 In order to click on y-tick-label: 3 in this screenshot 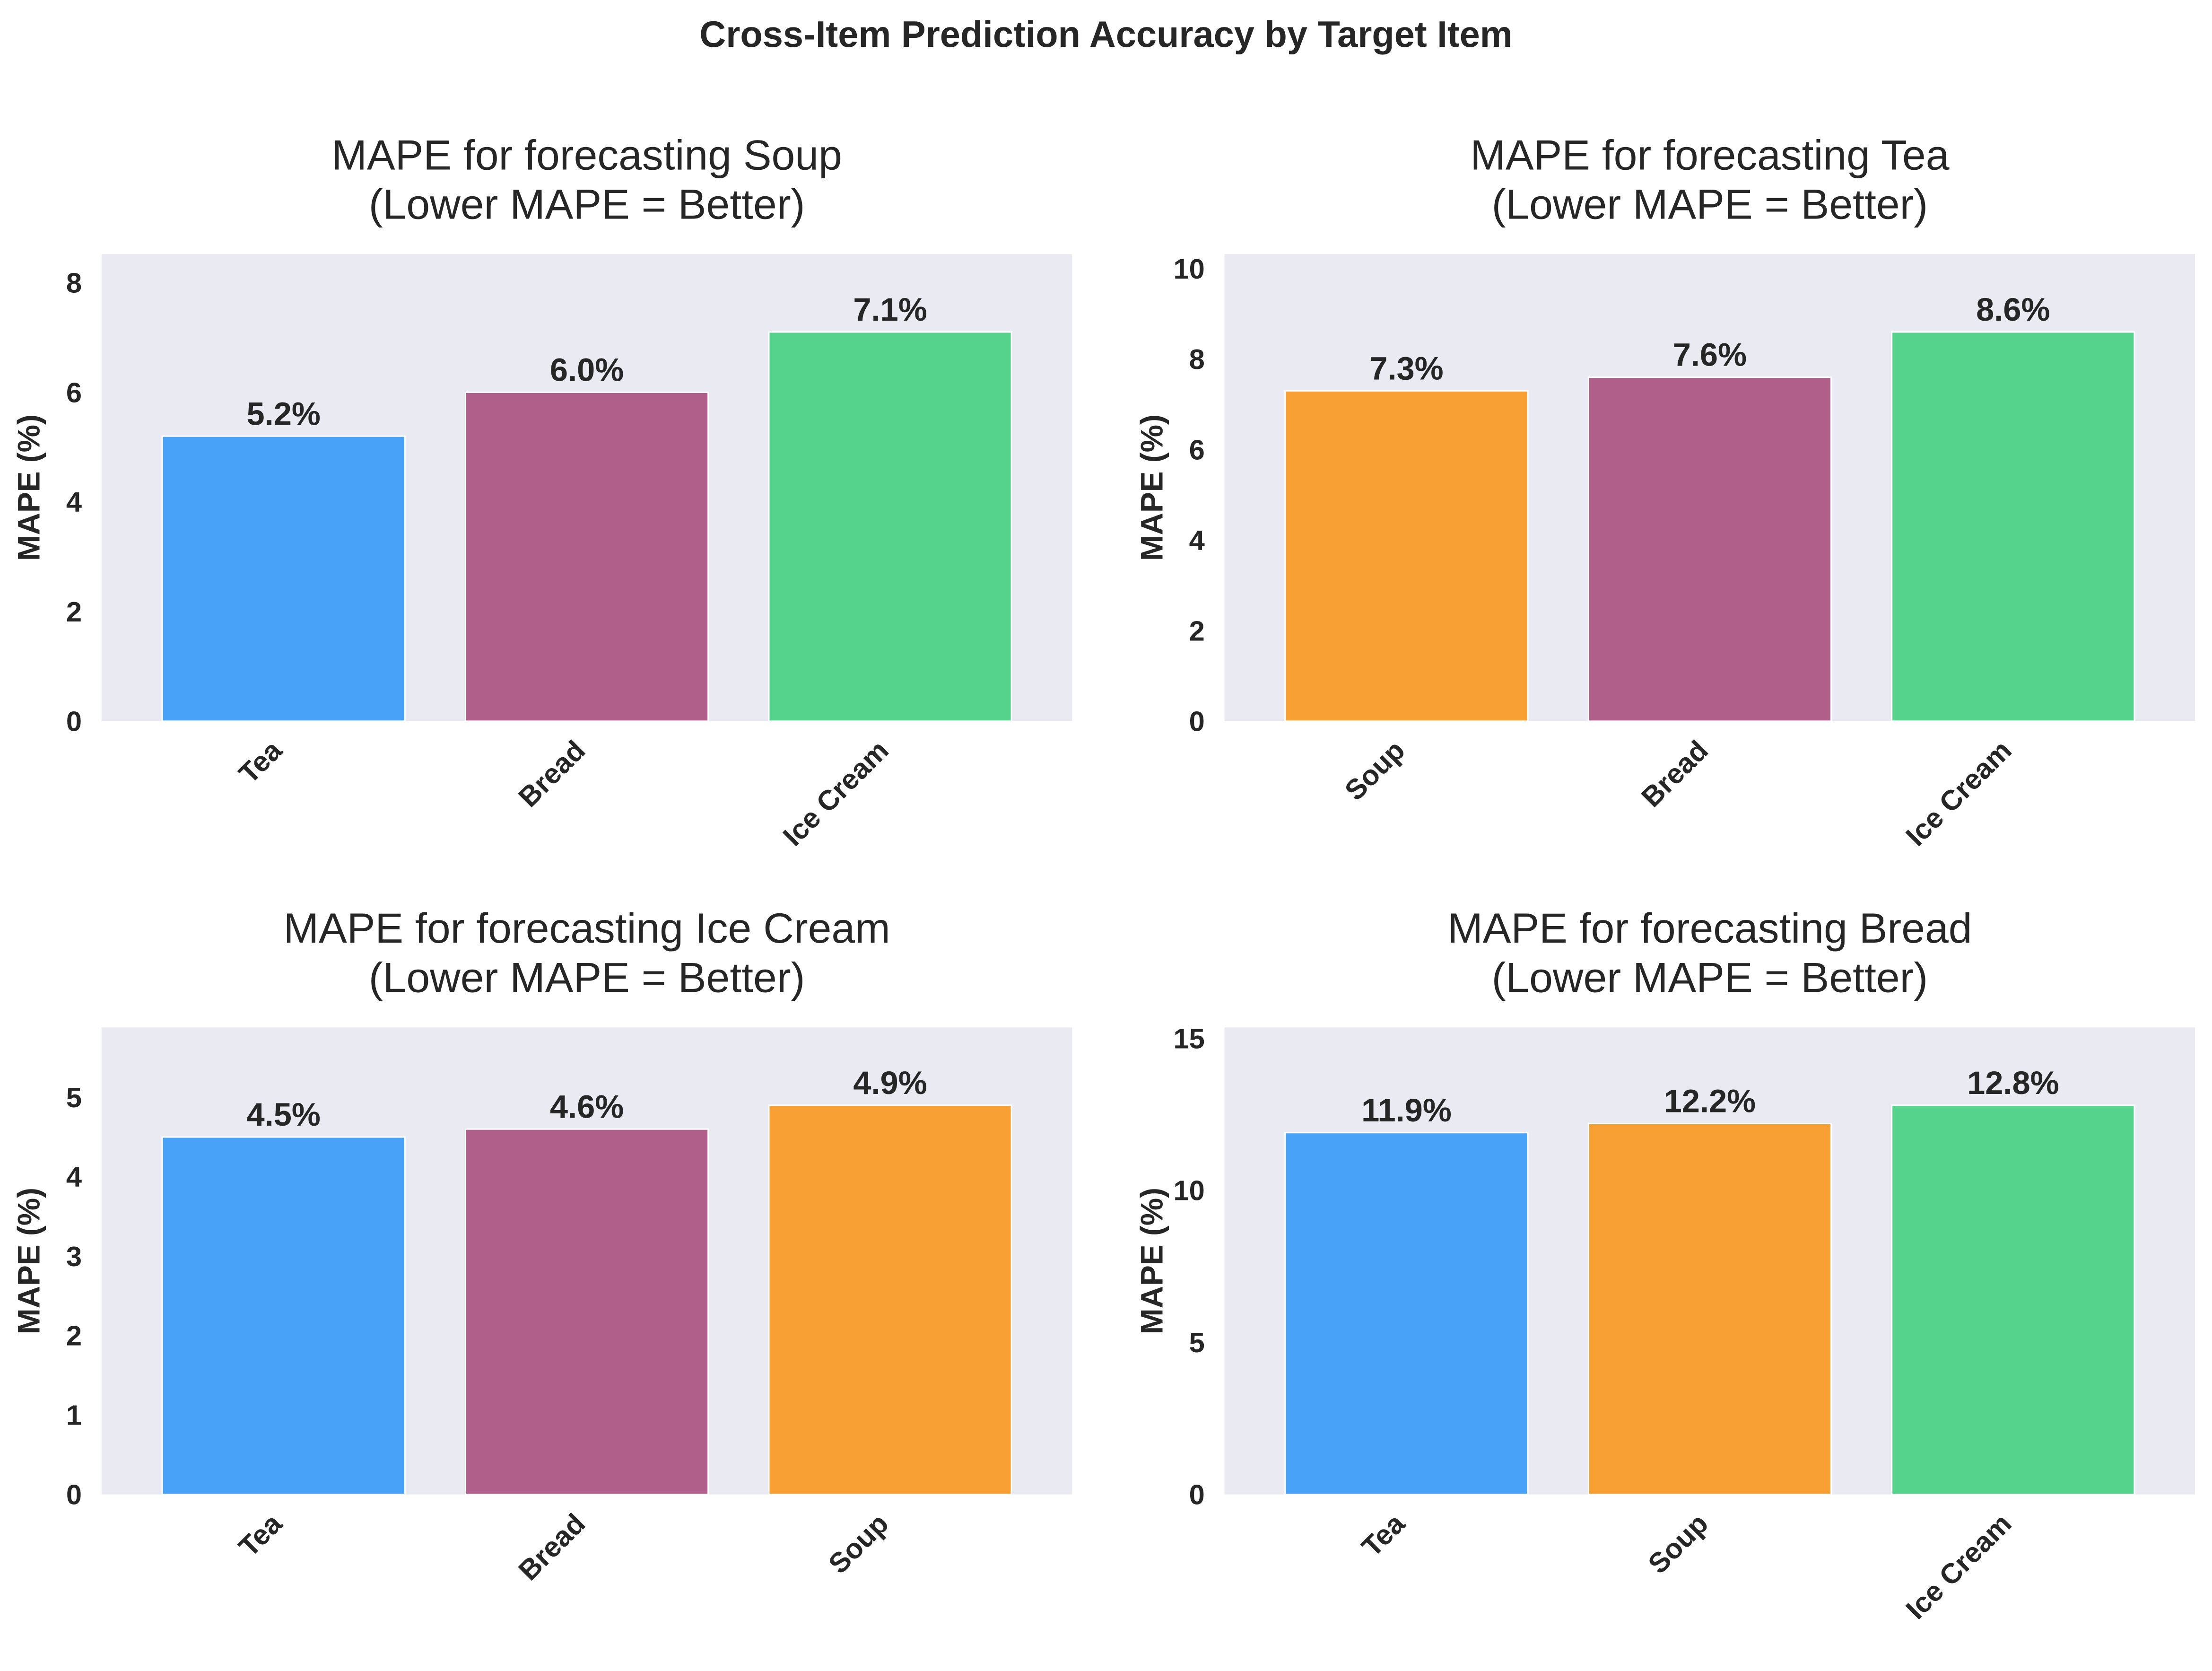, I will do `click(74, 1256)`.